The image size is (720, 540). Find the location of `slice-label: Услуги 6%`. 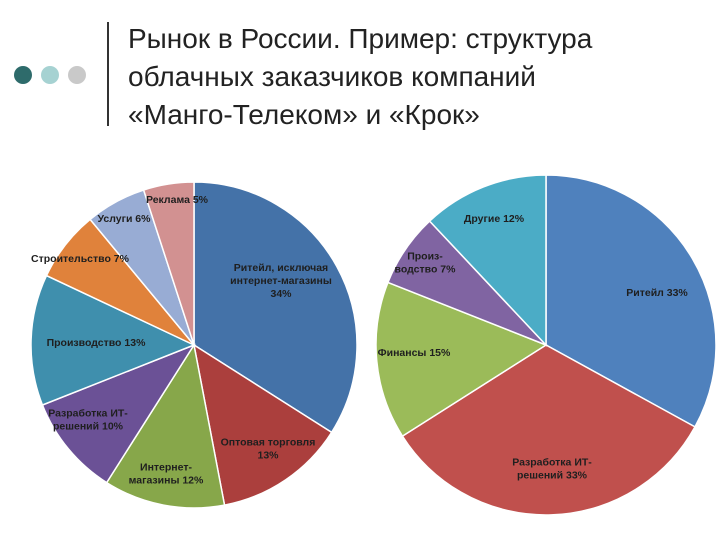

slice-label: Услуги 6% is located at coordinates (124, 219).